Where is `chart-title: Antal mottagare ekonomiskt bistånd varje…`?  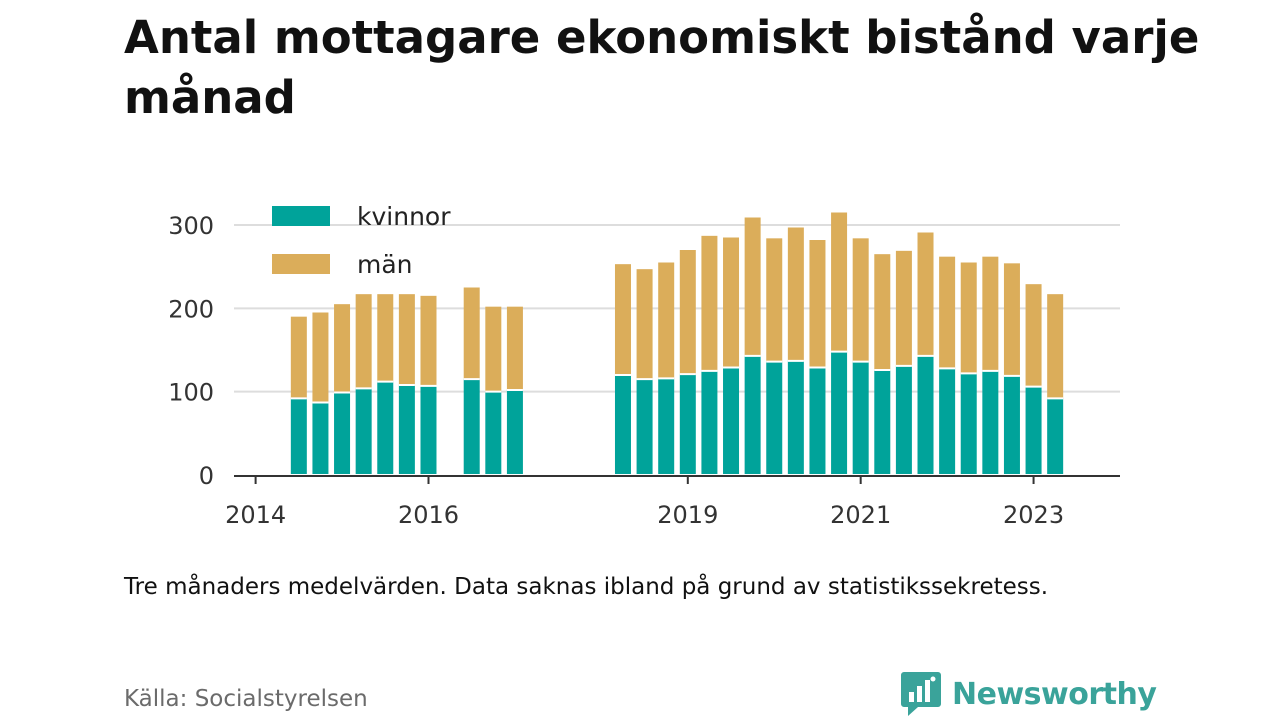 chart-title: Antal mottagare ekonomiskt bistånd varje… is located at coordinates (662, 67).